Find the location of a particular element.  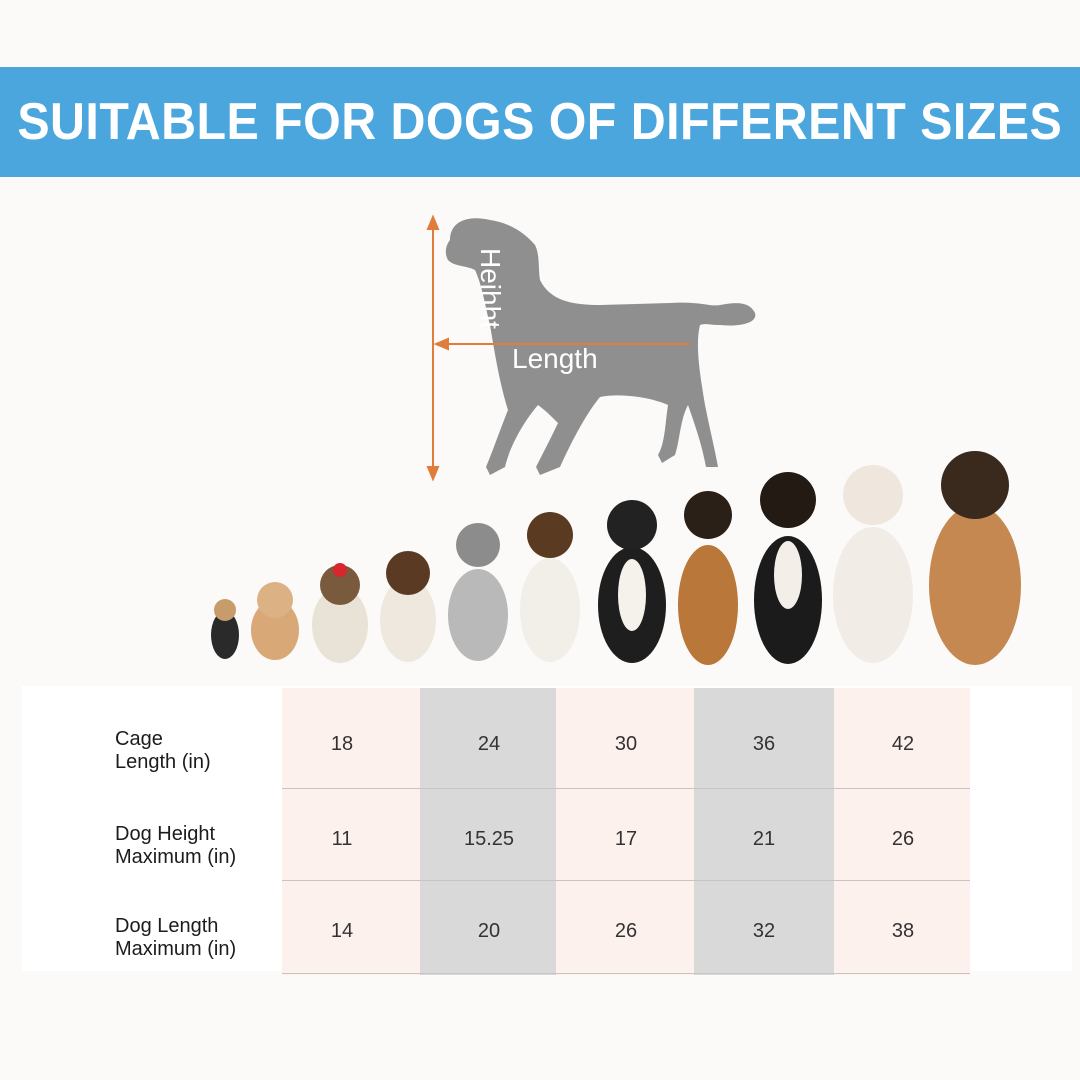

table-cell: 15.25 is located at coordinates (489, 839).